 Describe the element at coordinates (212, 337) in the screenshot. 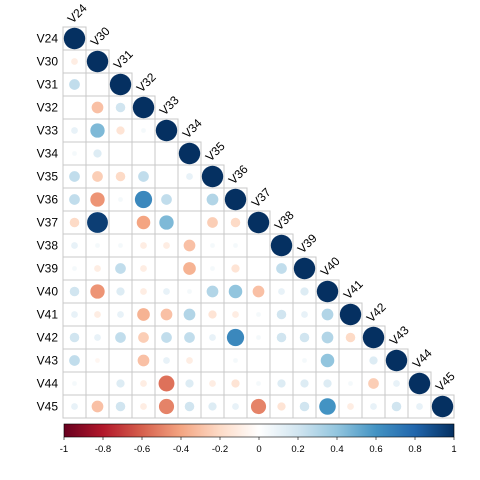

I see `corr-circle-V42-V35` at that location.